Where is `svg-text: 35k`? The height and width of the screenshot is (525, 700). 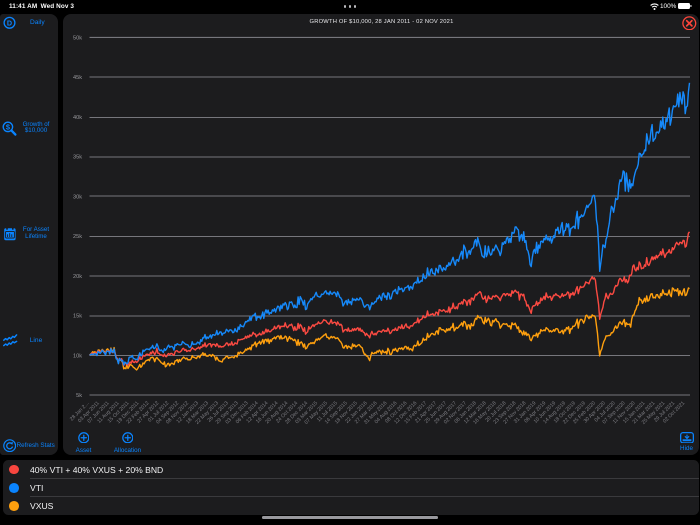
svg-text: 35k is located at coordinates (77, 158).